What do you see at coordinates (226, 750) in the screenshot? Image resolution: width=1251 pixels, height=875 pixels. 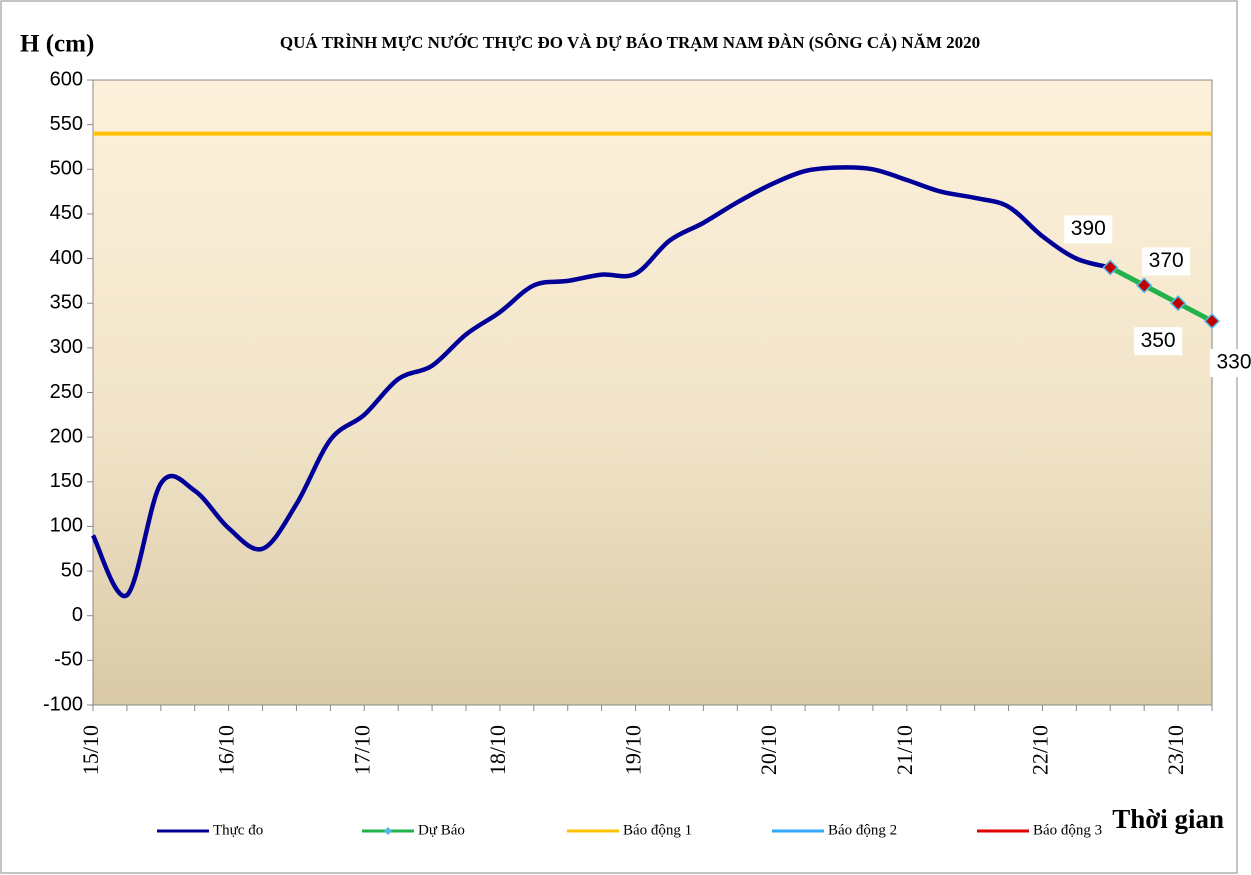 I see `x-tick-label: 16/10` at bounding box center [226, 750].